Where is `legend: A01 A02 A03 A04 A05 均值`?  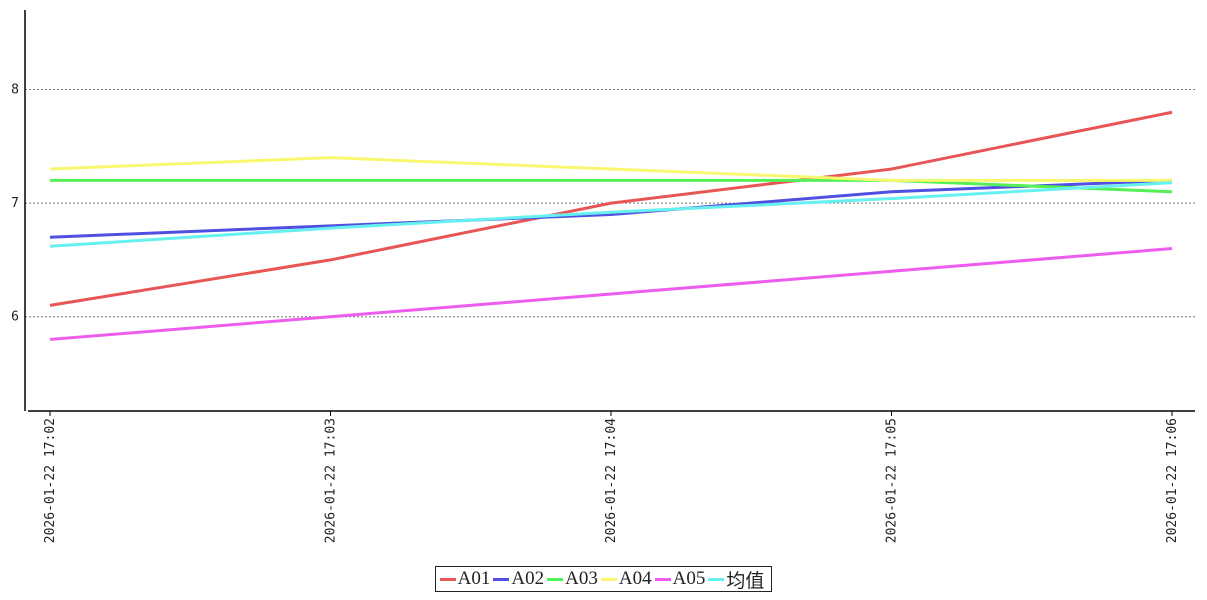
legend: A01 A02 A03 A04 A05 均值 is located at coordinates (603, 579).